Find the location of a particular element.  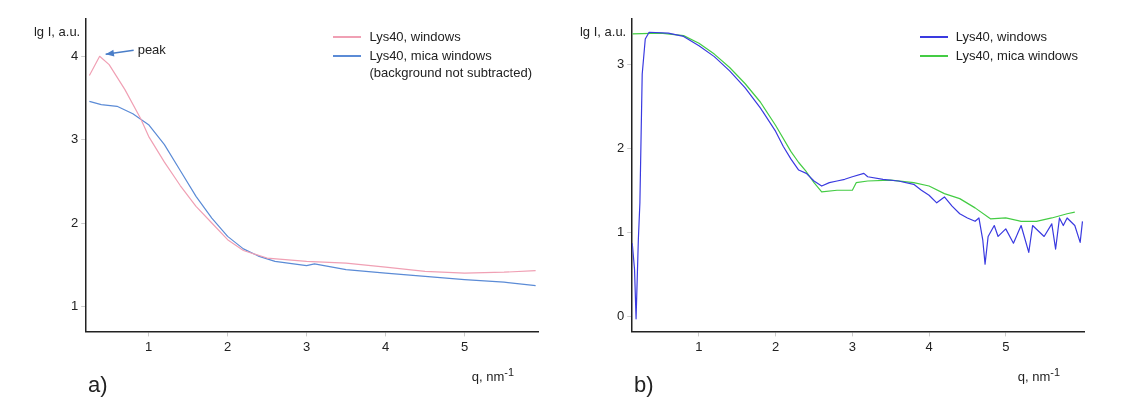

text: a) is located at coordinates (98, 385).